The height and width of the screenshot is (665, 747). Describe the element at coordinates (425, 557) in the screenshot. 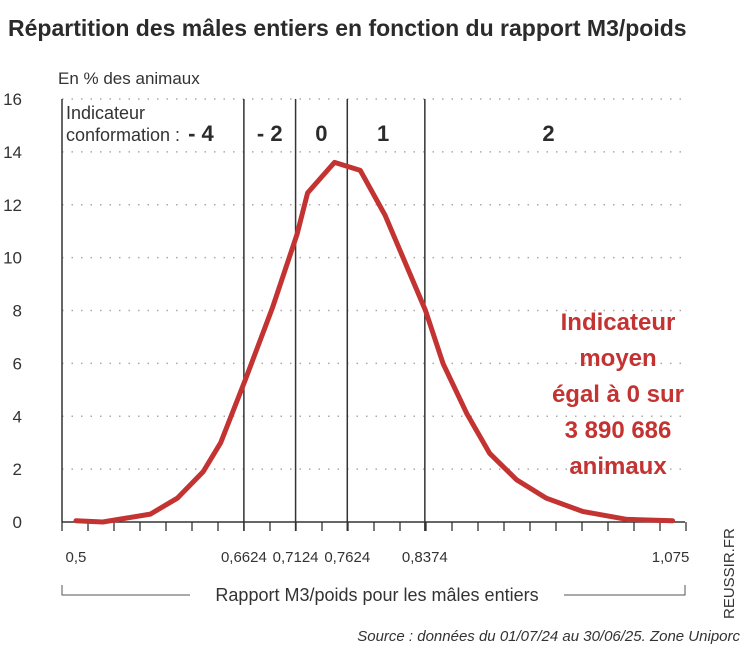

I see `x-tick-label: 0,8374` at that location.